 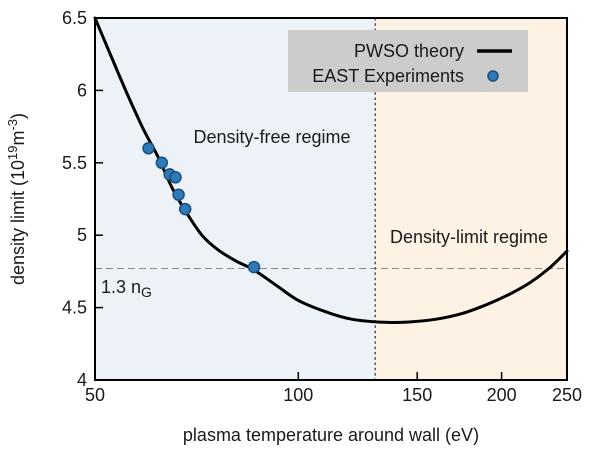 What do you see at coordinates (18, 138) in the screenshot?
I see `y-axis-title-unit: m` at bounding box center [18, 138].